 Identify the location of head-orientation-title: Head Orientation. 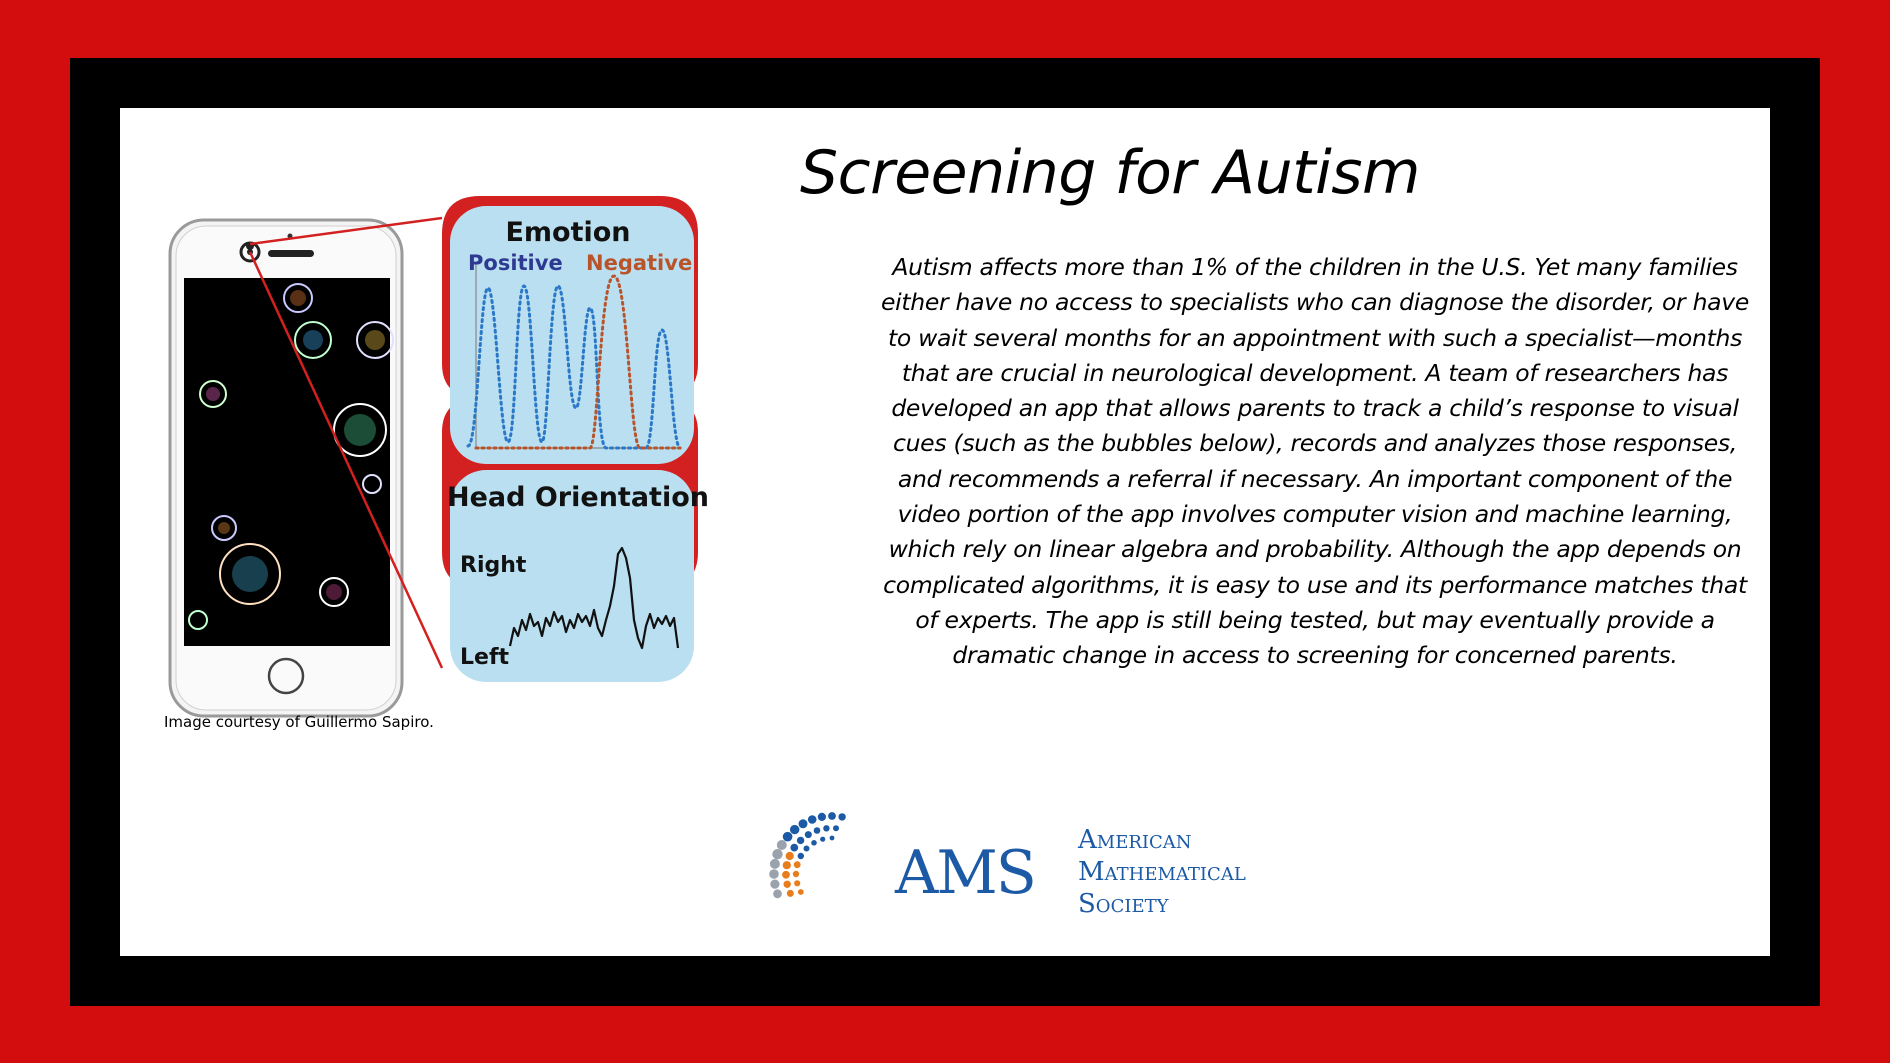
(578, 497).